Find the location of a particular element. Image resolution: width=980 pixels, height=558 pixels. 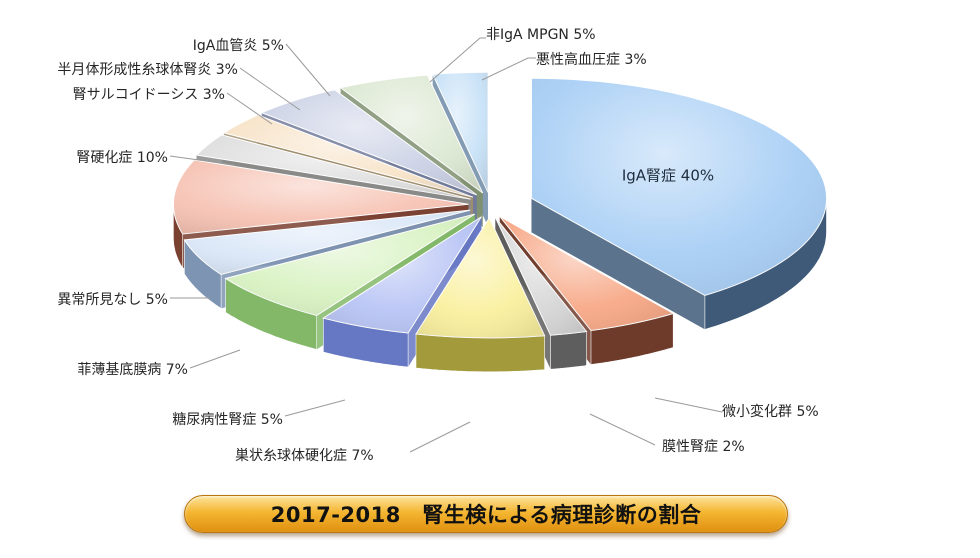

slice-label: 非IgA MPGN 5% is located at coordinates (541, 35).